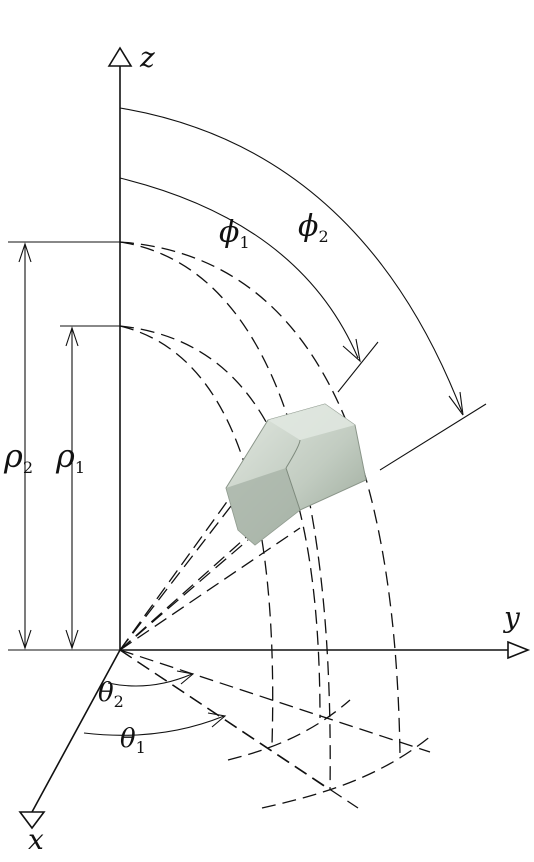  What do you see at coordinates (72, 336) in the screenshot?
I see `rho1-arrow-top` at bounding box center [72, 336].